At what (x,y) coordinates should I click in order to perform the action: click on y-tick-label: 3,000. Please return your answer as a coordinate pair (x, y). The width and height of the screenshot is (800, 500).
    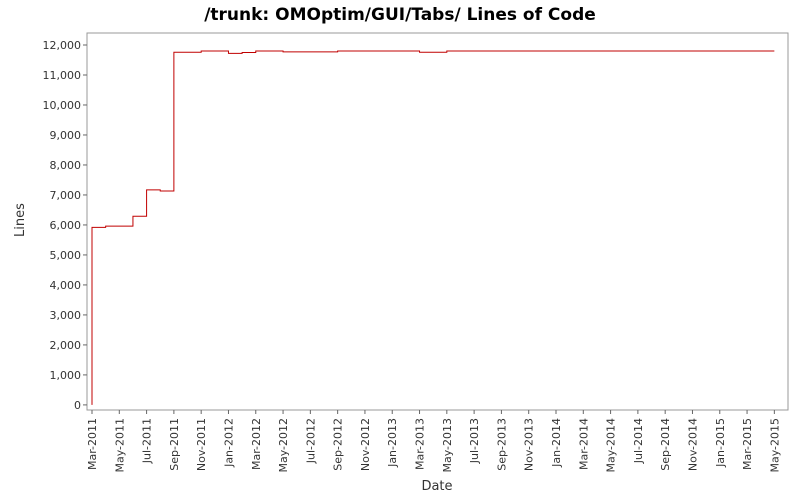
    Looking at the image, I should click on (66, 315).